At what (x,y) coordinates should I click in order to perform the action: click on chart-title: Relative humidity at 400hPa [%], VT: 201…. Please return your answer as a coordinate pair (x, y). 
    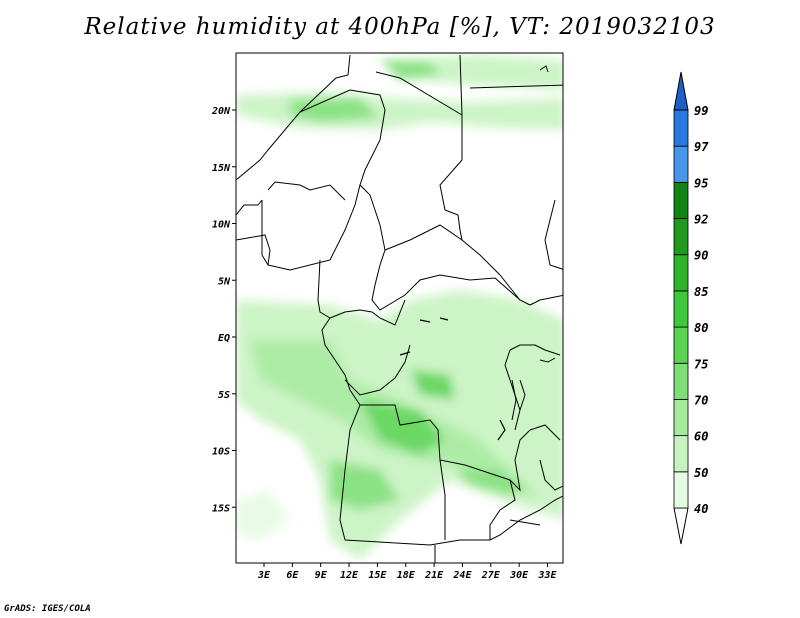
    Looking at the image, I should click on (400, 27).